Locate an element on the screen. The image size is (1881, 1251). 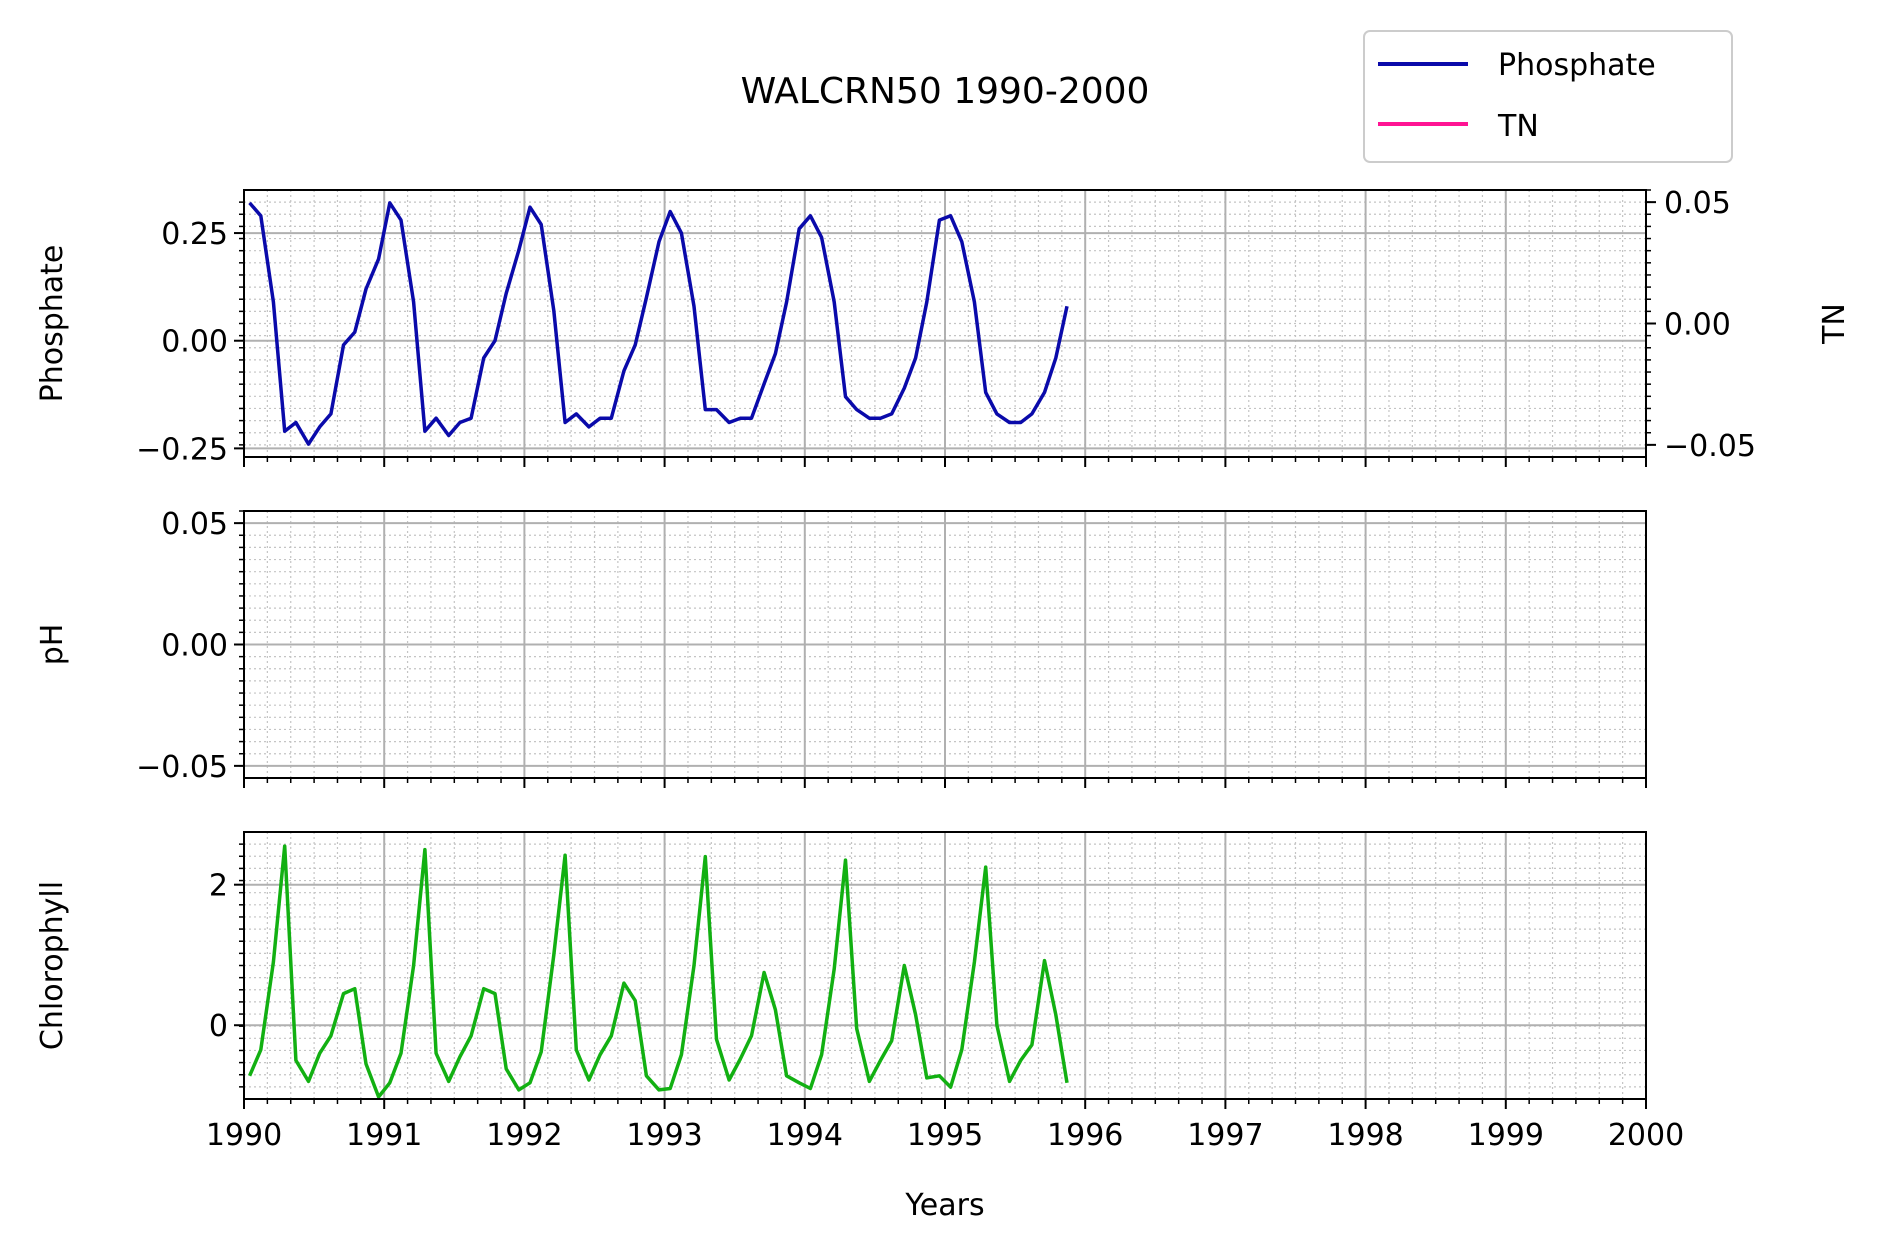
x-tick-label: 1990 is located at coordinates (244, 1135).